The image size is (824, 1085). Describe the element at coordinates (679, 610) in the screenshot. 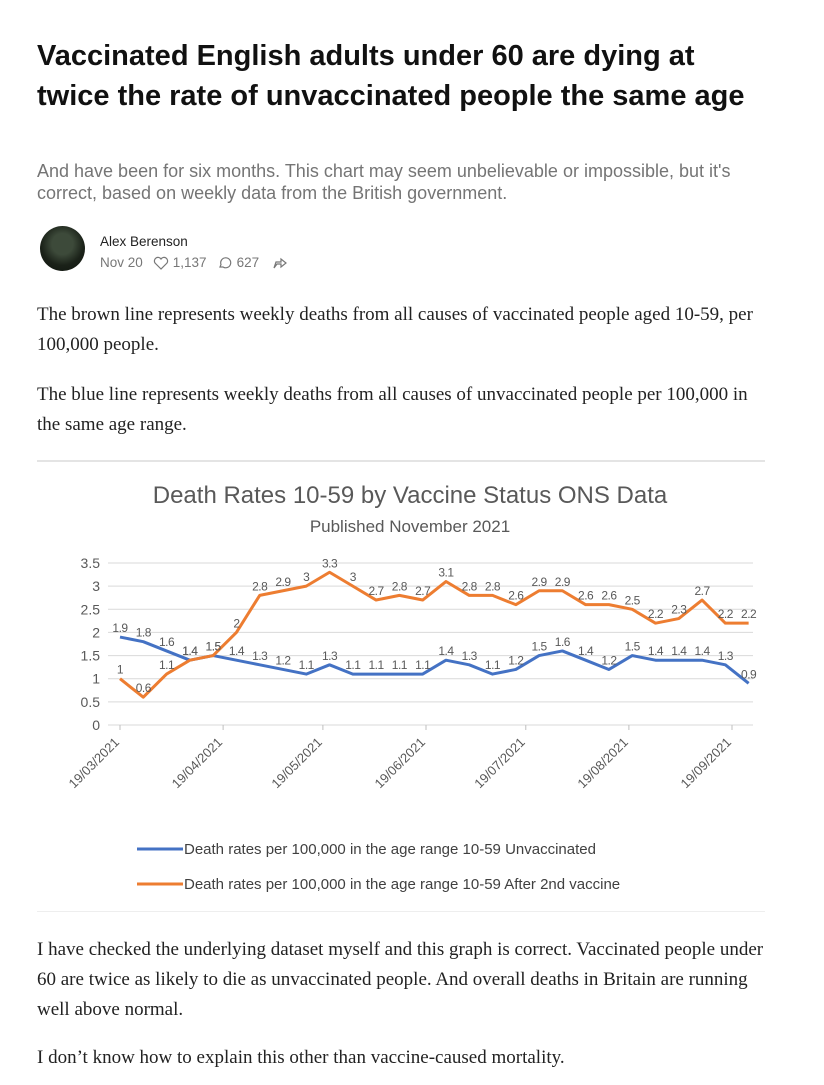

I see `data-label: 2.3` at that location.